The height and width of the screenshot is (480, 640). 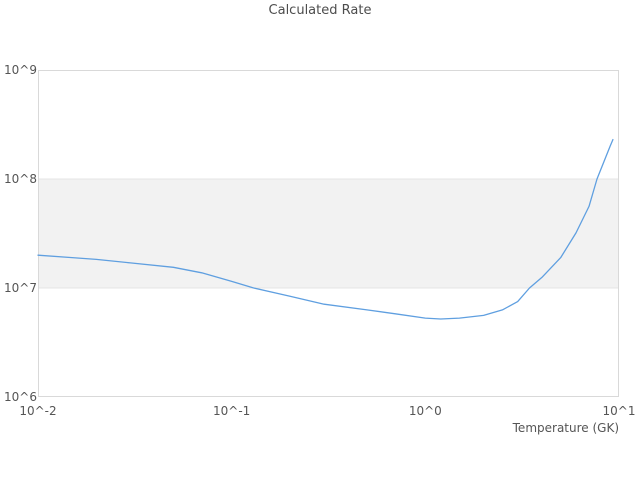 I want to click on y-tick-label-1: 10^7, so click(x=20, y=288).